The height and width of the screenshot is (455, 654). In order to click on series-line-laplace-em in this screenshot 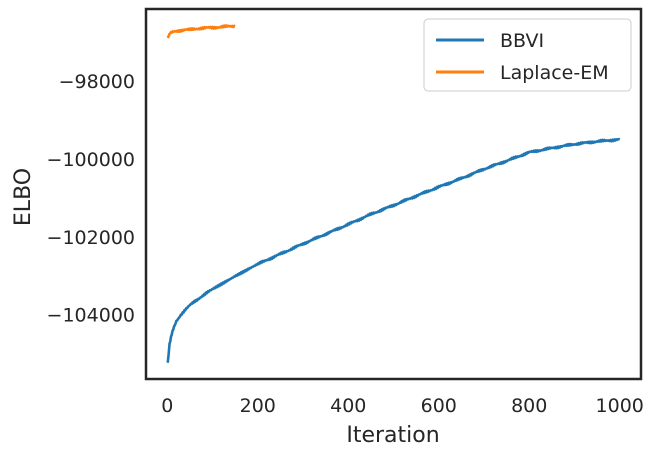, I will do `click(201, 31)`.